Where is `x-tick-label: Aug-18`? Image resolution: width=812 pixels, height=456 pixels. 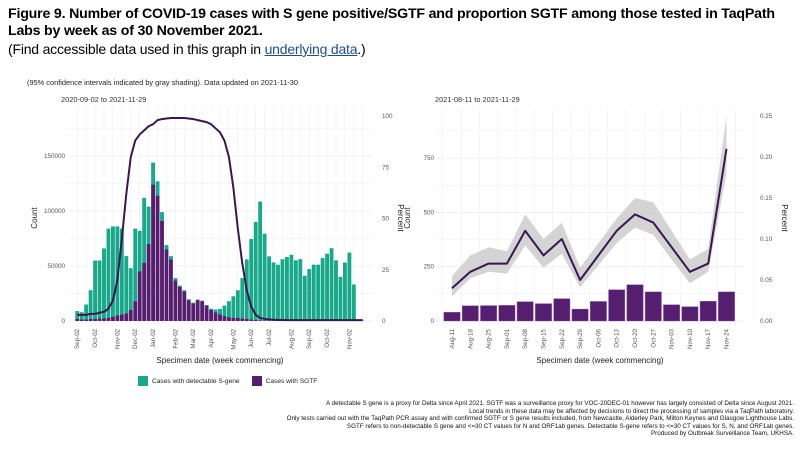
x-tick-label: Aug-18 is located at coordinates (470, 338).